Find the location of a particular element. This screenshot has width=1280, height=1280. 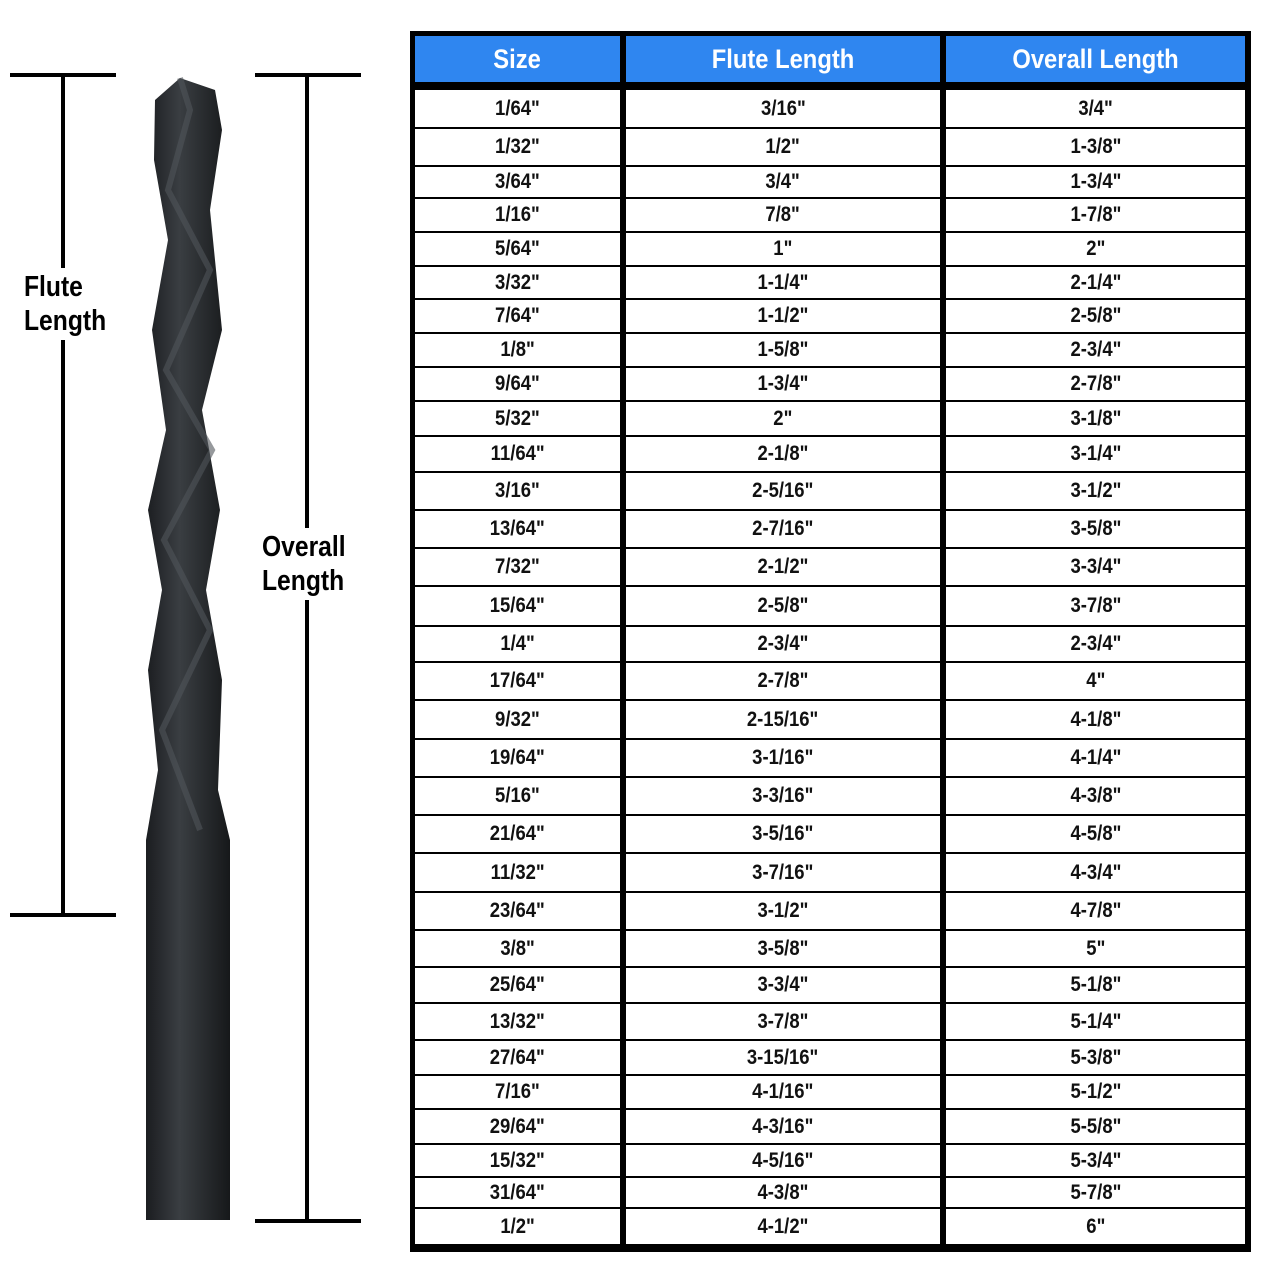

cell-flute-length: 2-3/4" is located at coordinates (783, 644).